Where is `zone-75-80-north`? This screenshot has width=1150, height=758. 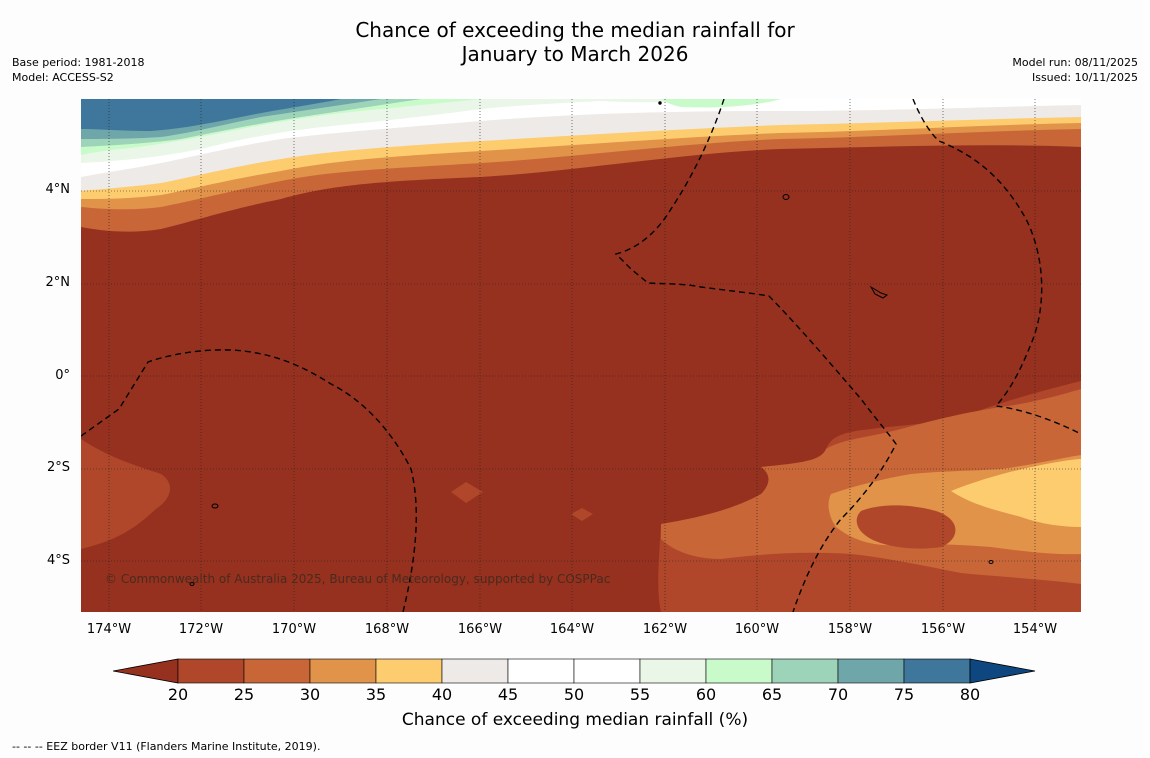
zone-75-80-north is located at coordinates (211, 115).